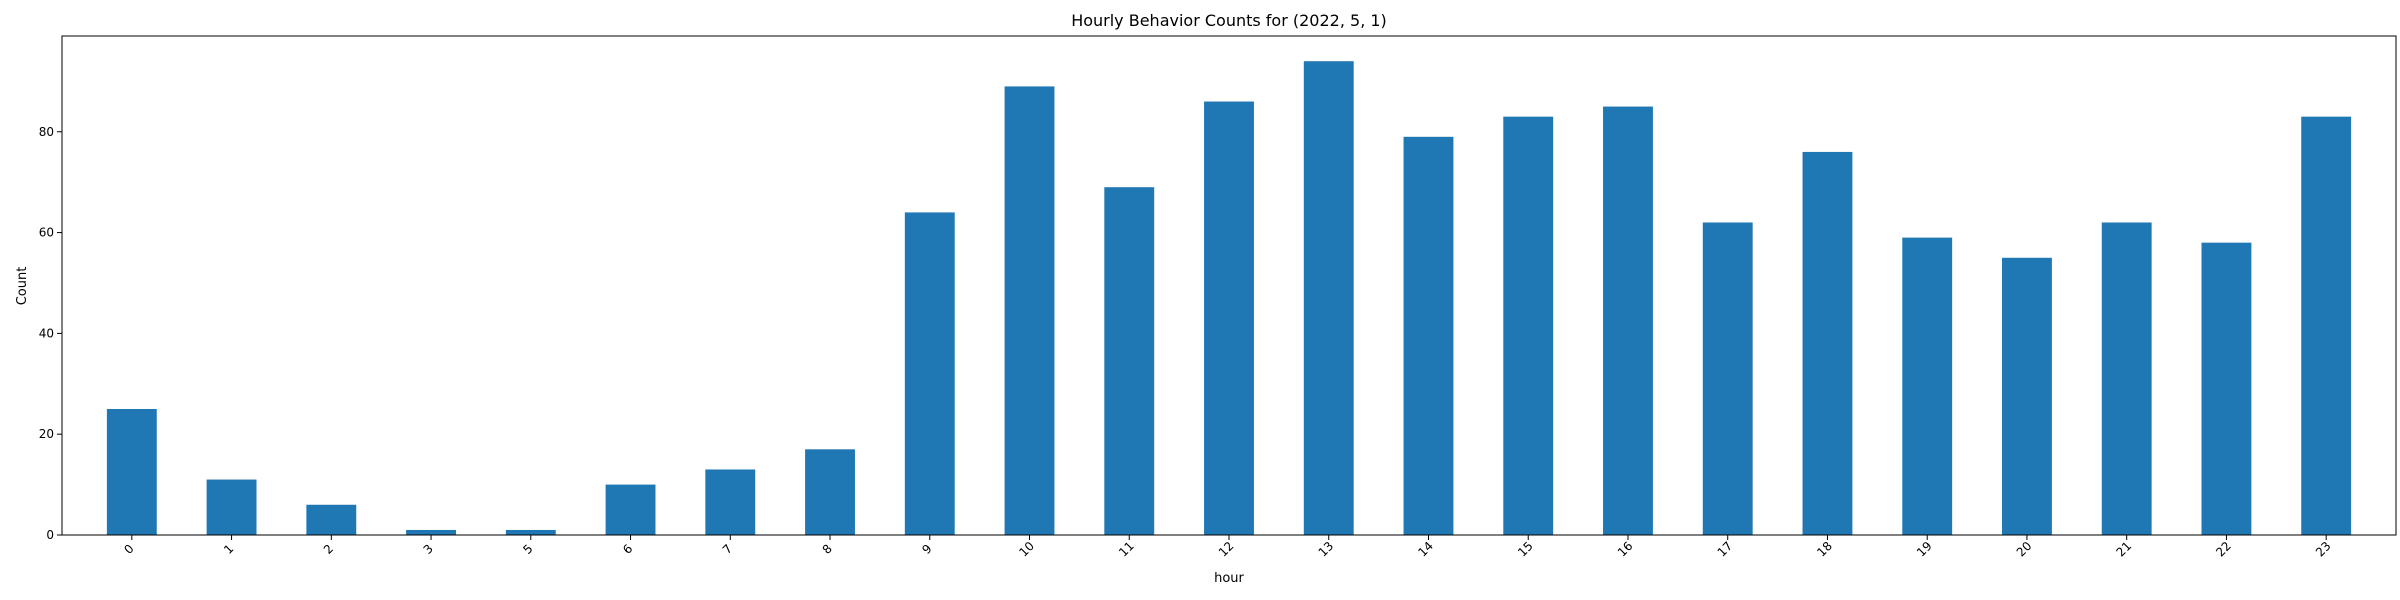 This screenshot has width=2400, height=600. What do you see at coordinates (1326, 549) in the screenshot?
I see `x-tick-label: 13` at bounding box center [1326, 549].